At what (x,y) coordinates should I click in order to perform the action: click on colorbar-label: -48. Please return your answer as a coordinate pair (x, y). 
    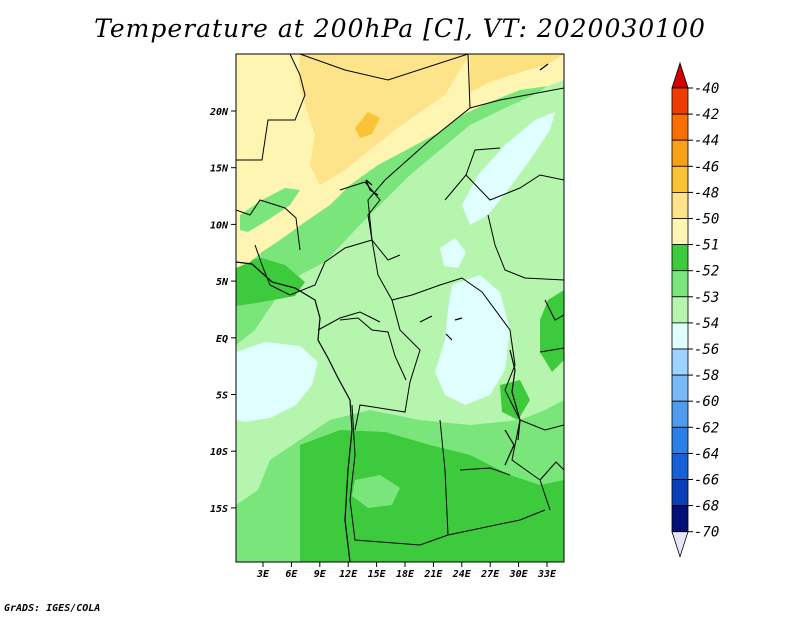
    Looking at the image, I should click on (706, 193).